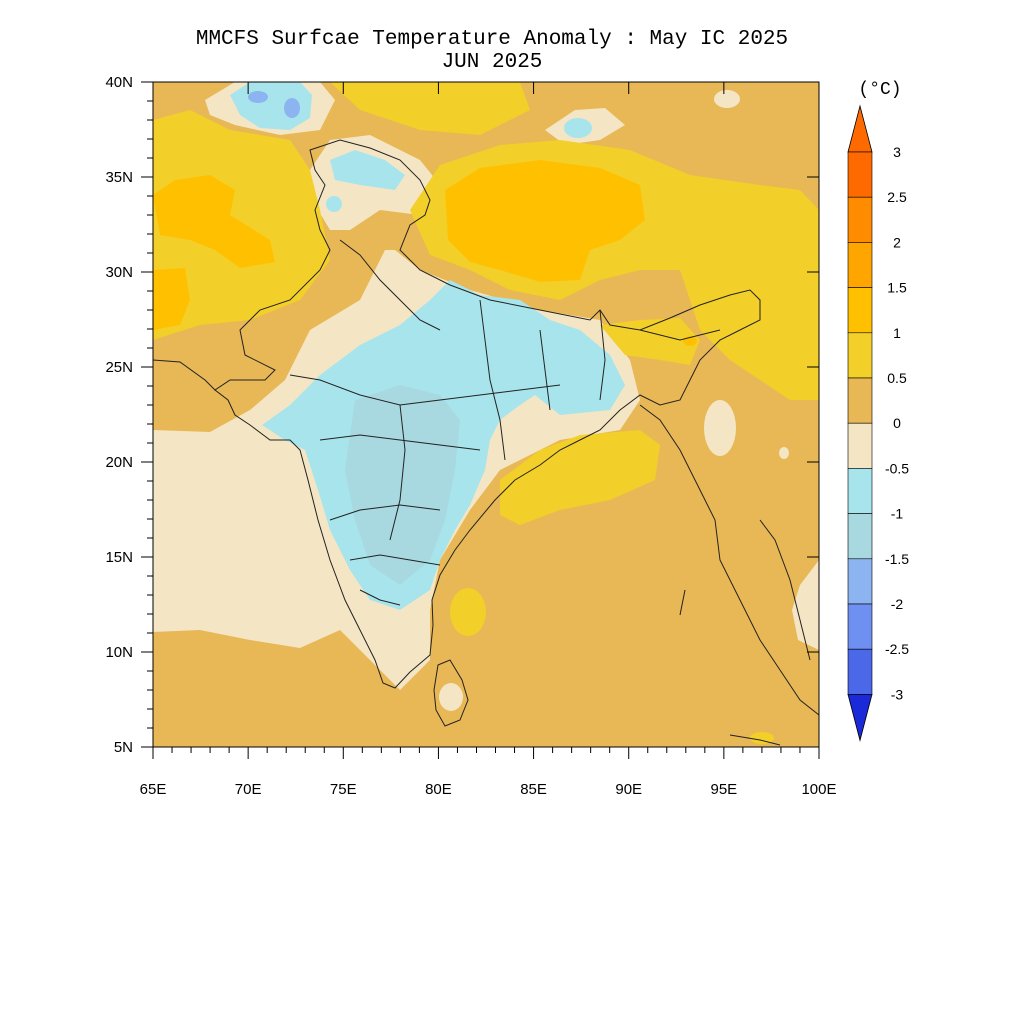 This screenshot has height=1024, width=1024. I want to click on lon-tick-label: 95E, so click(724, 789).